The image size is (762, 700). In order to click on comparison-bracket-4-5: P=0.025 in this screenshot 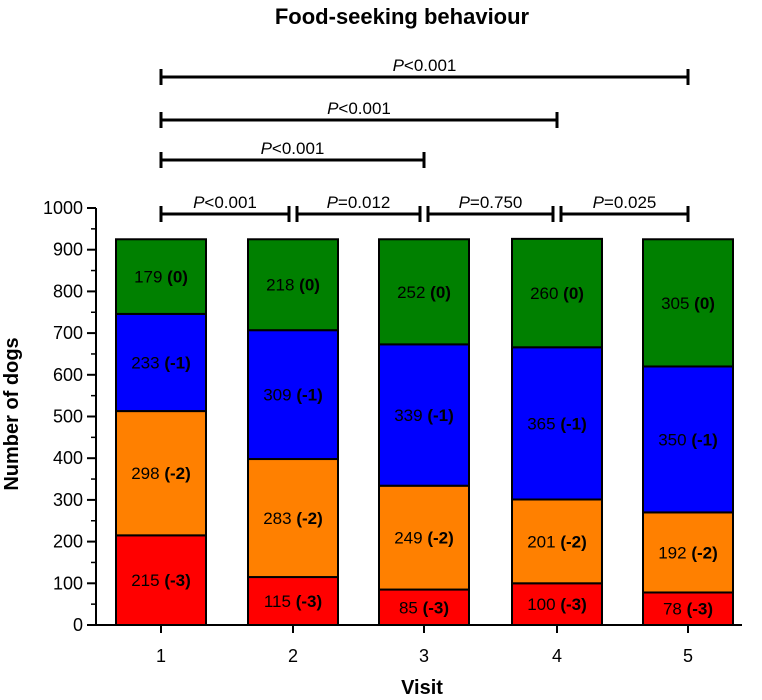, I will do `click(624, 207)`.